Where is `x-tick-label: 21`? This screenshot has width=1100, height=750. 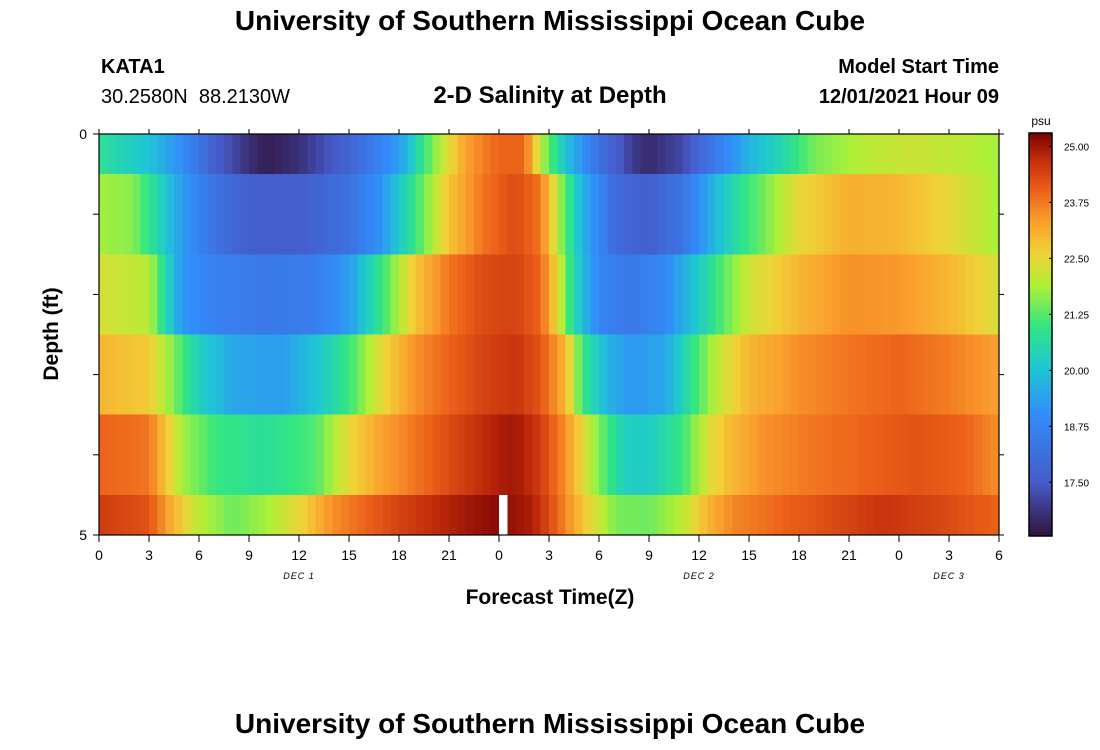 x-tick-label: 21 is located at coordinates (849, 555).